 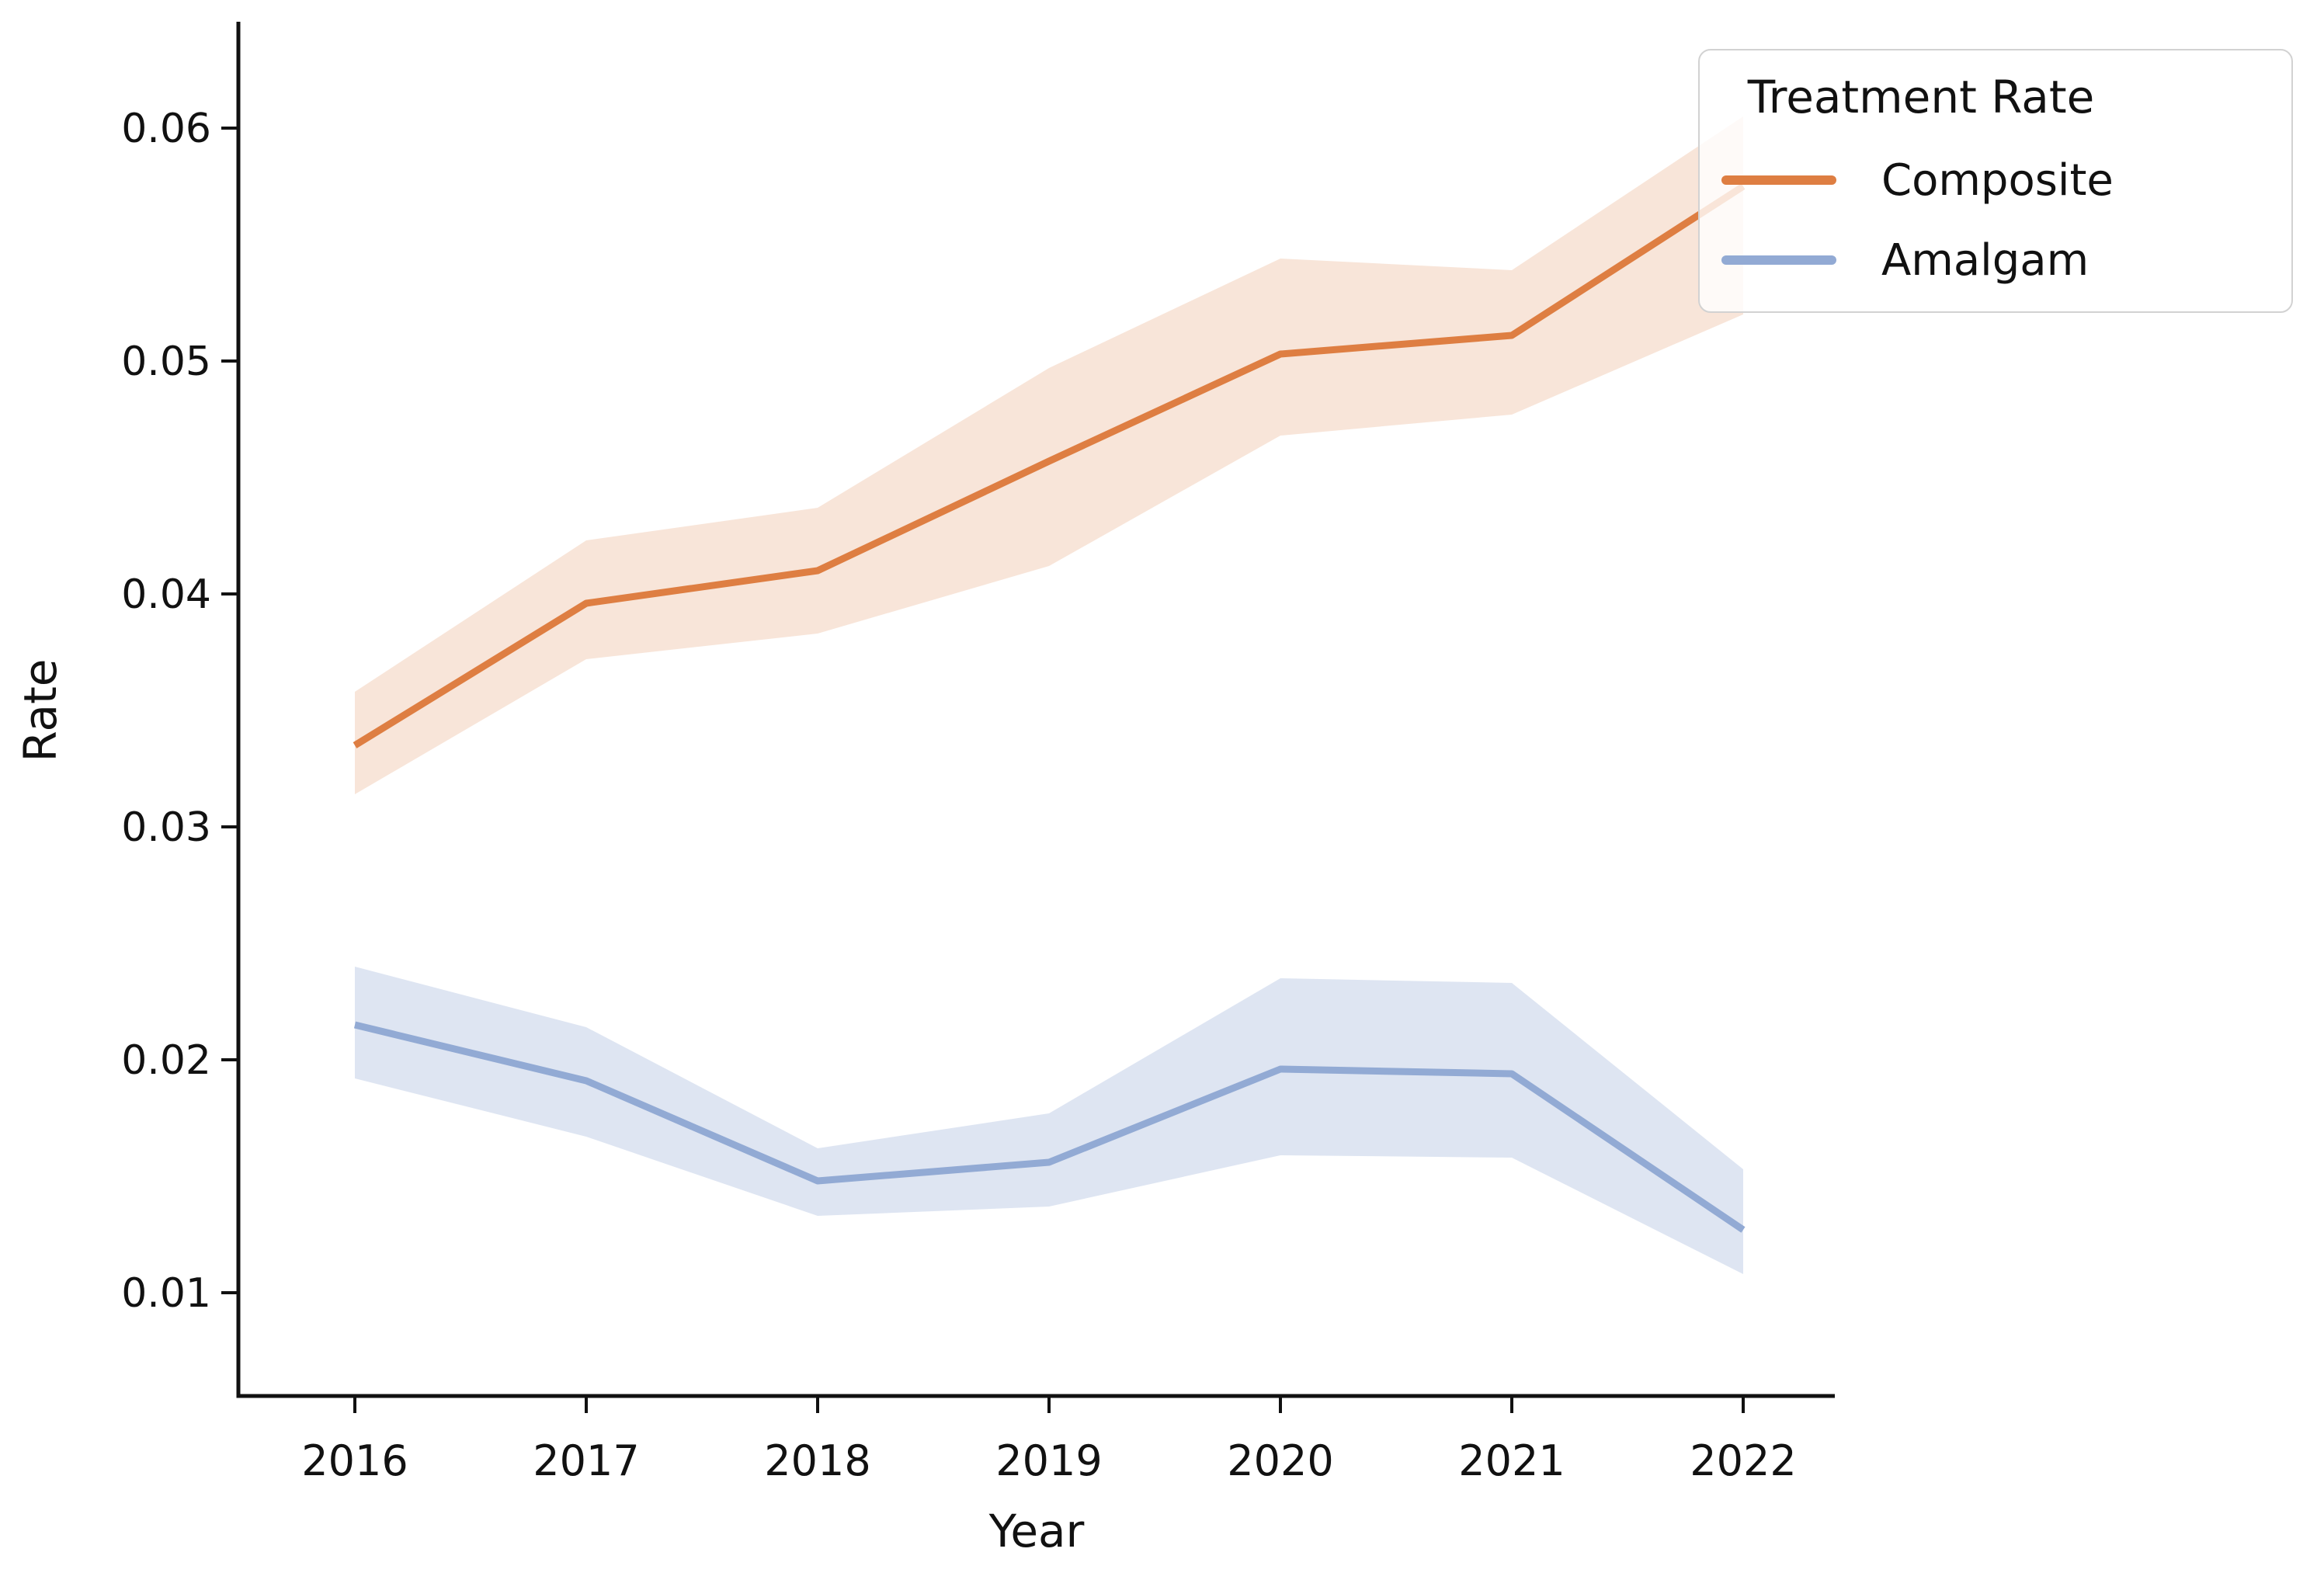 I want to click on amalgam-confidence-band, so click(x=1049, y=1120).